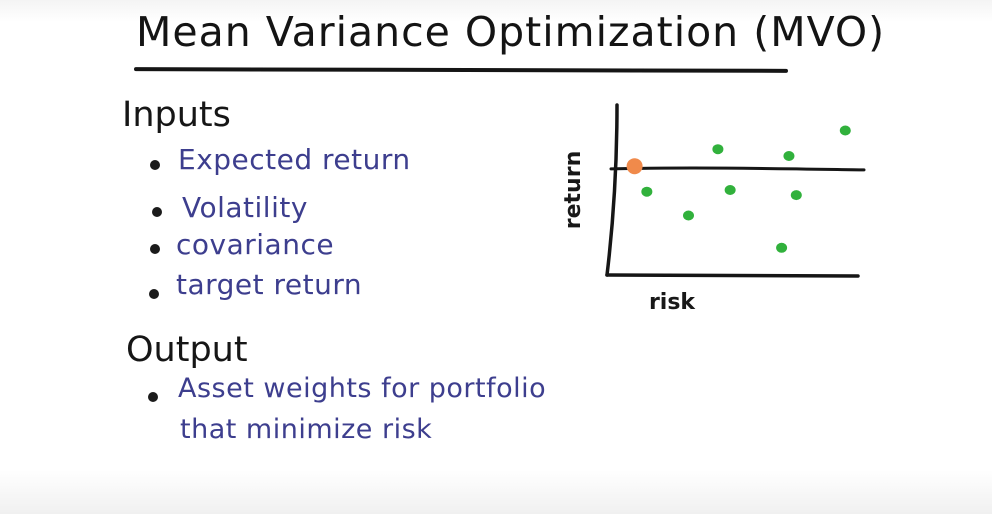 The height and width of the screenshot is (514, 992). What do you see at coordinates (187, 350) in the screenshot?
I see `output-heading: Output` at bounding box center [187, 350].